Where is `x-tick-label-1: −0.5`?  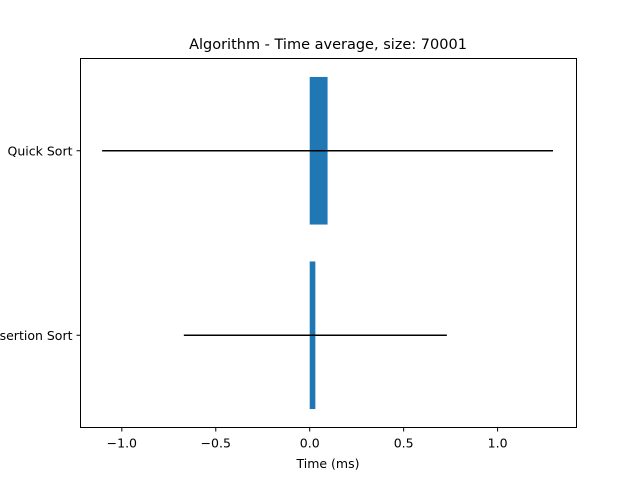
x-tick-label-1: −0.5 is located at coordinates (216, 443).